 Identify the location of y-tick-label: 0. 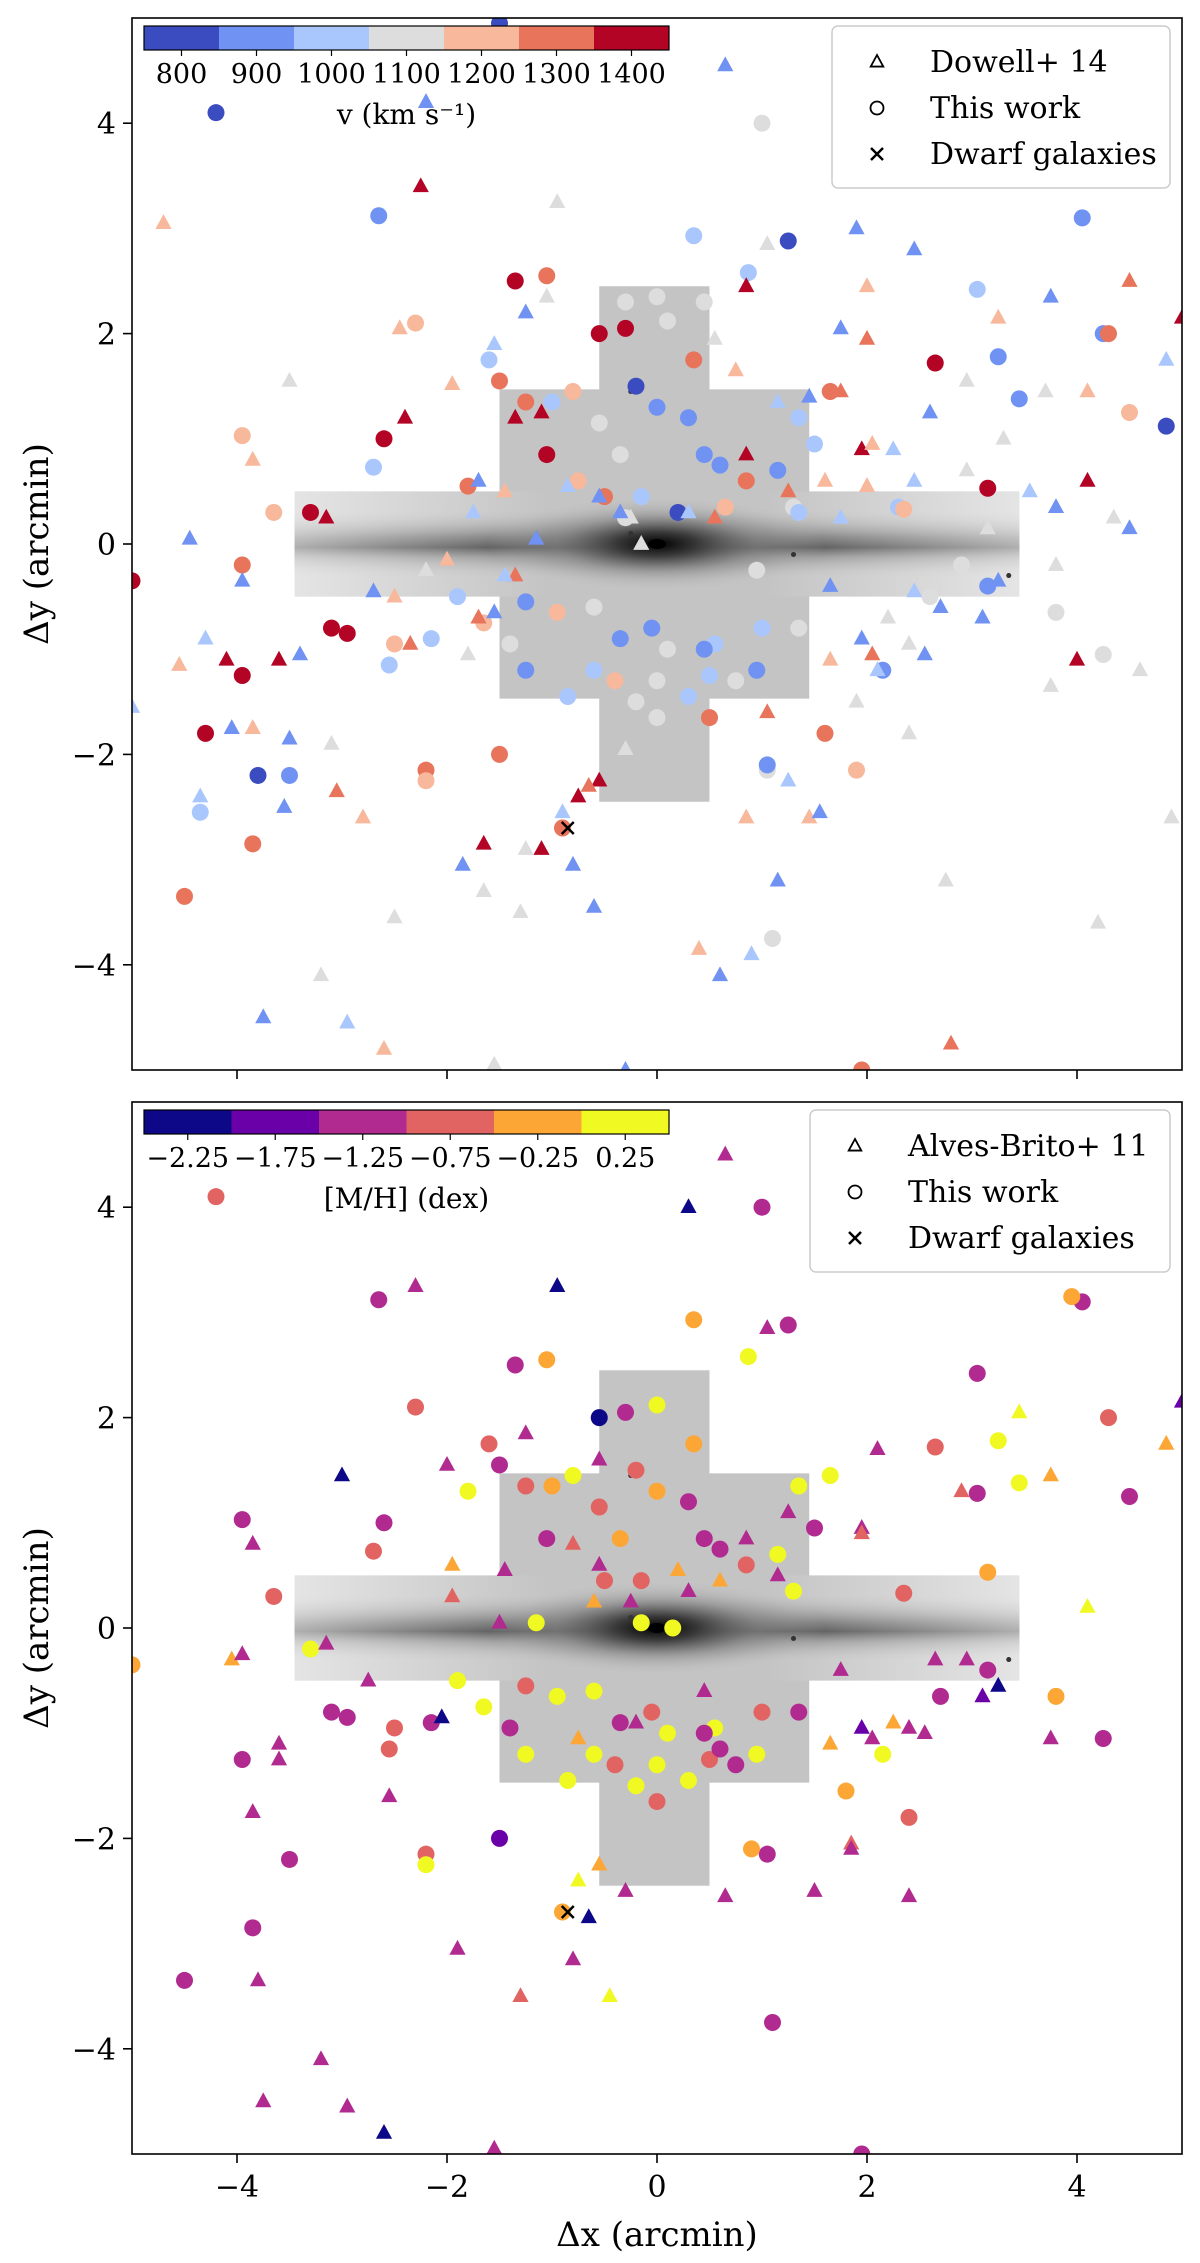
(106, 1629).